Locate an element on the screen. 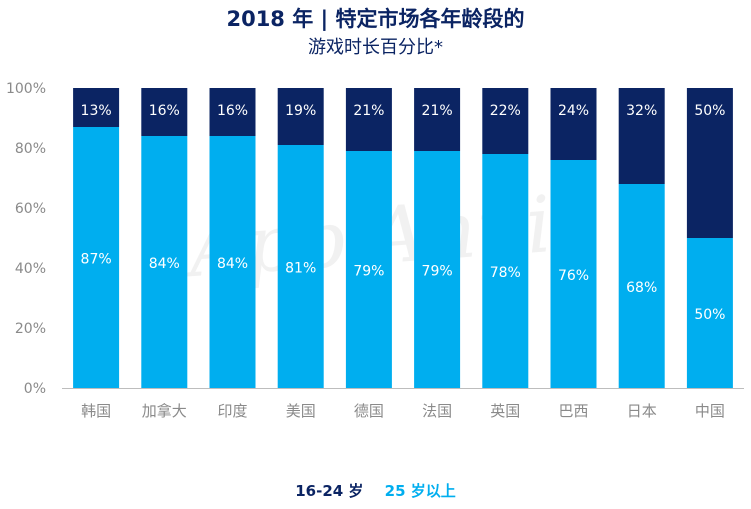 The width and height of the screenshot is (751, 509). data-label: 32% is located at coordinates (641, 111).